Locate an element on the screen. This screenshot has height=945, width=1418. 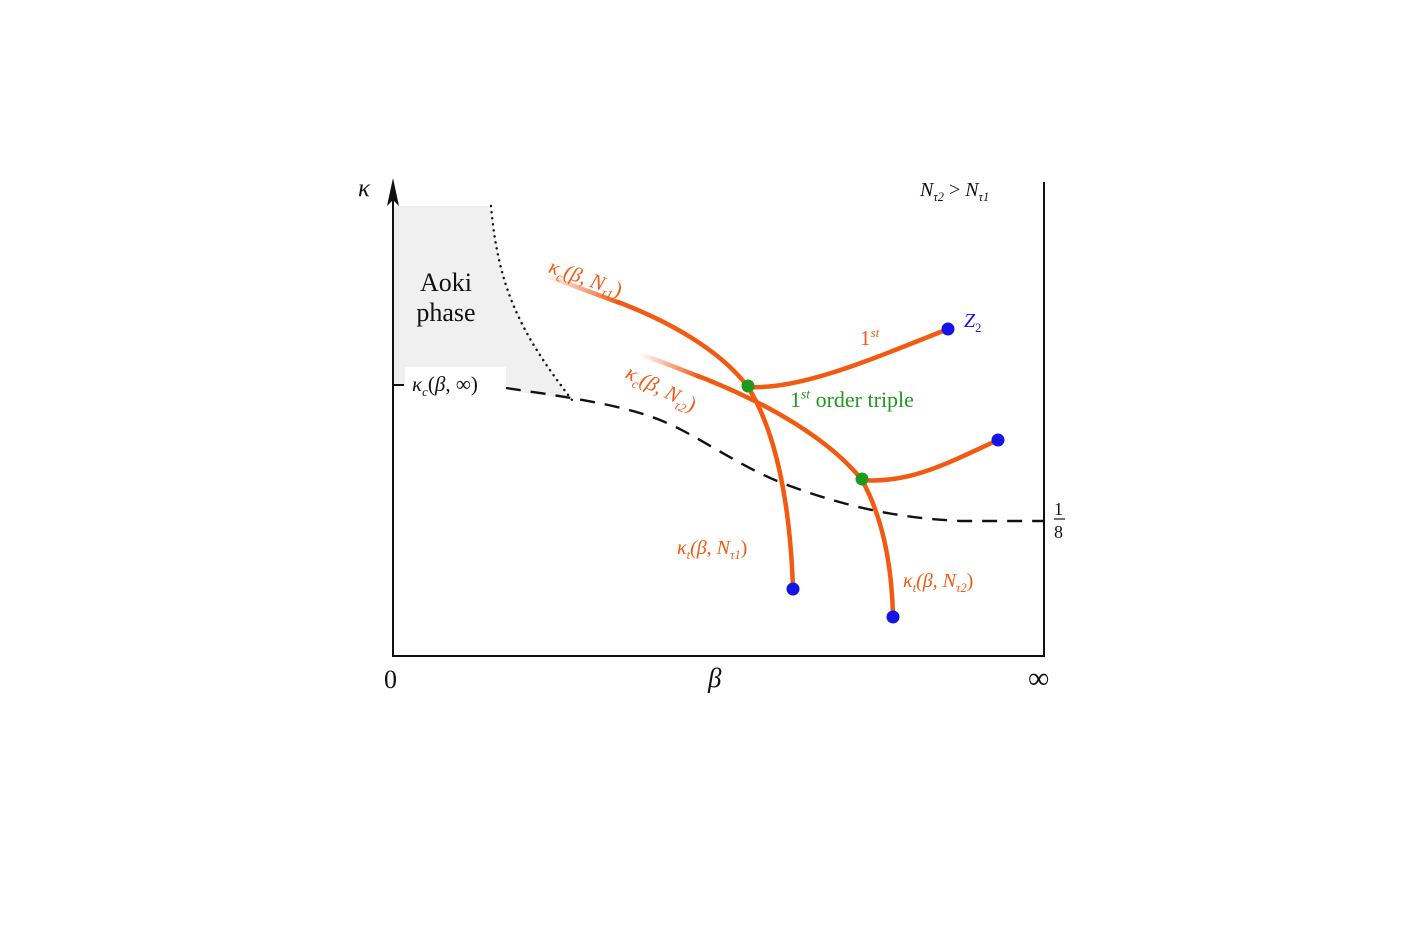
kt1-close: ) is located at coordinates (744, 548).